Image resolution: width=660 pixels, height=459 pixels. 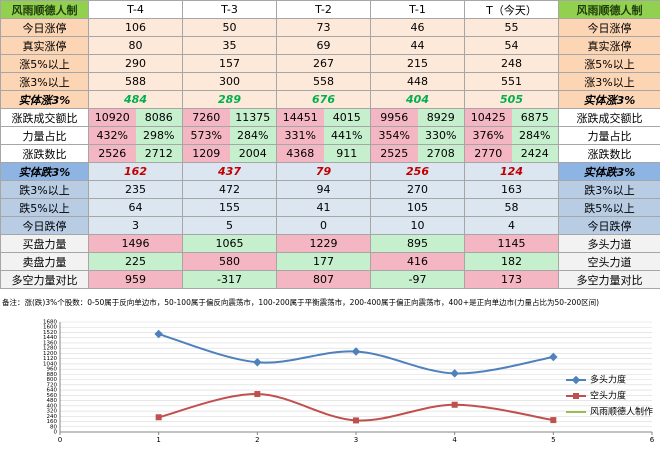 I want to click on table-row: 实体跌3% 162 437 79 256 124 实体跌3%, so click(x=330, y=171).